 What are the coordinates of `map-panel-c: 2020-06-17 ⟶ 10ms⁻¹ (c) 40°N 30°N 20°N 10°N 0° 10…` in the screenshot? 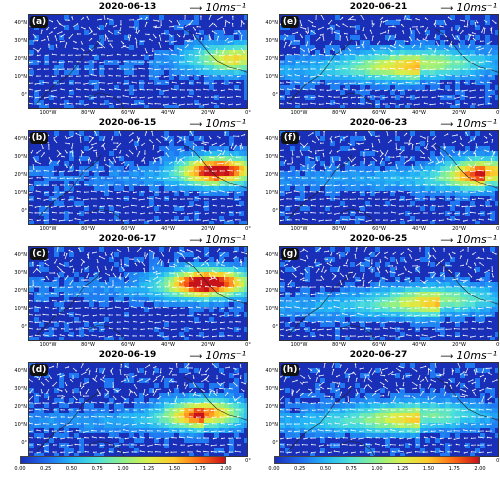 It's located at (127, 292).